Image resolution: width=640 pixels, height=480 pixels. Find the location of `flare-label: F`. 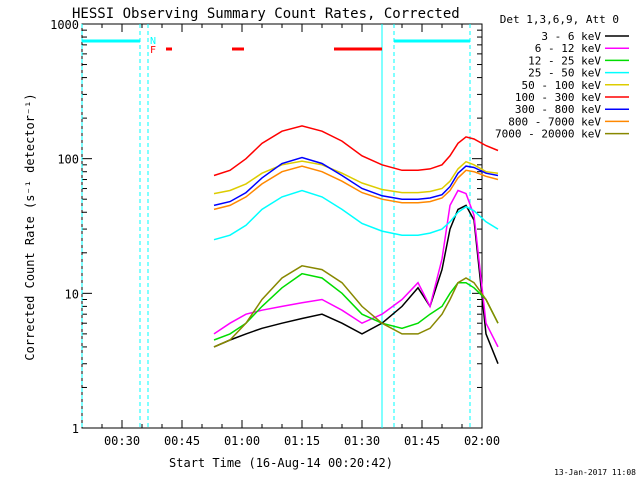

flare-label: F is located at coordinates (153, 50).